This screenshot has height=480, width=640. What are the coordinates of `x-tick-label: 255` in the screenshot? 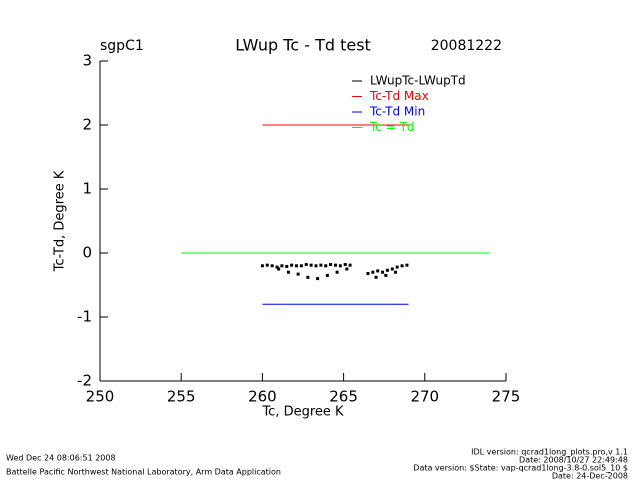 It's located at (181, 397).